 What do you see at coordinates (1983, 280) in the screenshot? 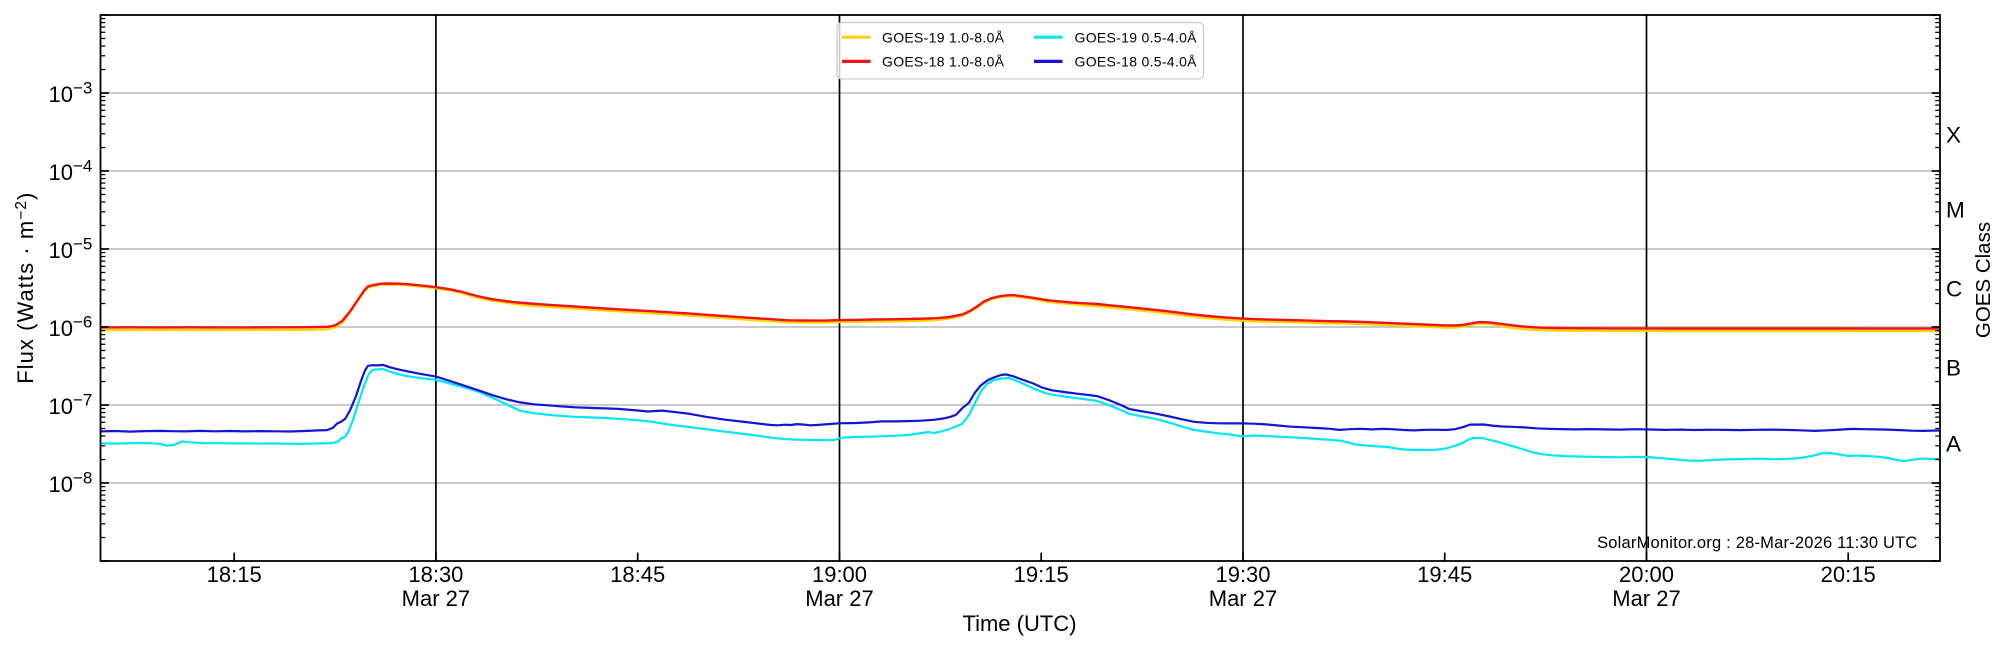
I see `svg-text: GOES Class` at bounding box center [1983, 280].